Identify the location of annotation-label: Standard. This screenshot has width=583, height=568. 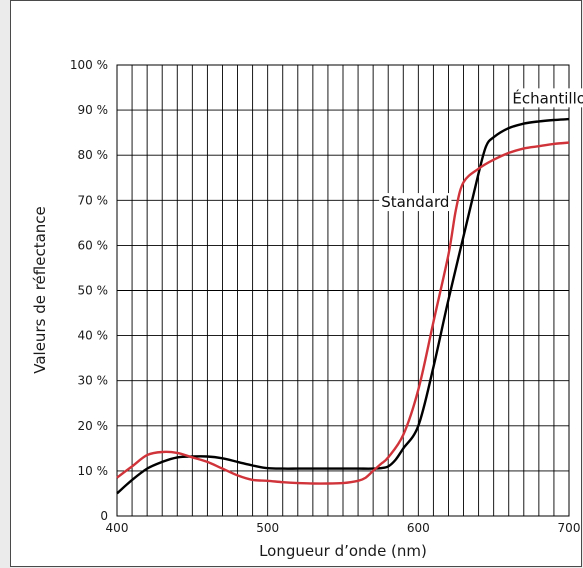
(415, 202).